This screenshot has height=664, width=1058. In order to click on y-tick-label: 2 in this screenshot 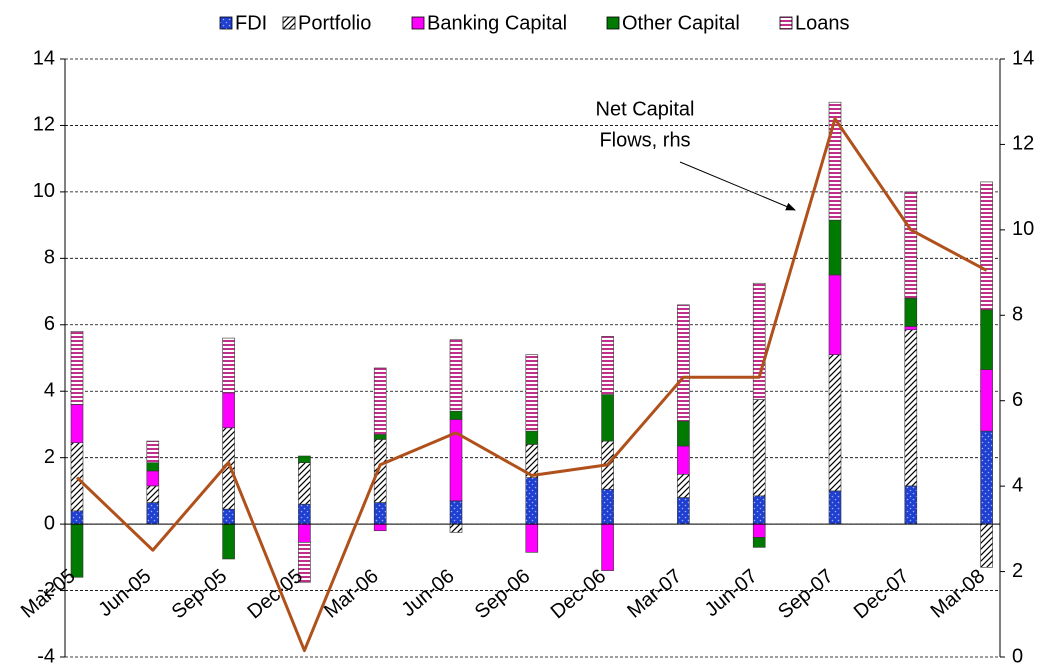, I will do `click(49, 457)`.